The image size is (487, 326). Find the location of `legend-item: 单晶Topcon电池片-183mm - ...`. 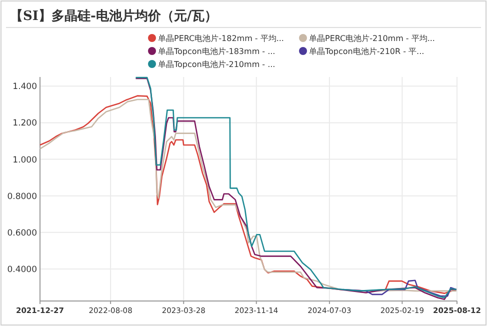

legend-item: 单晶Topcon电池片-183mm - ... is located at coordinates (212, 51).